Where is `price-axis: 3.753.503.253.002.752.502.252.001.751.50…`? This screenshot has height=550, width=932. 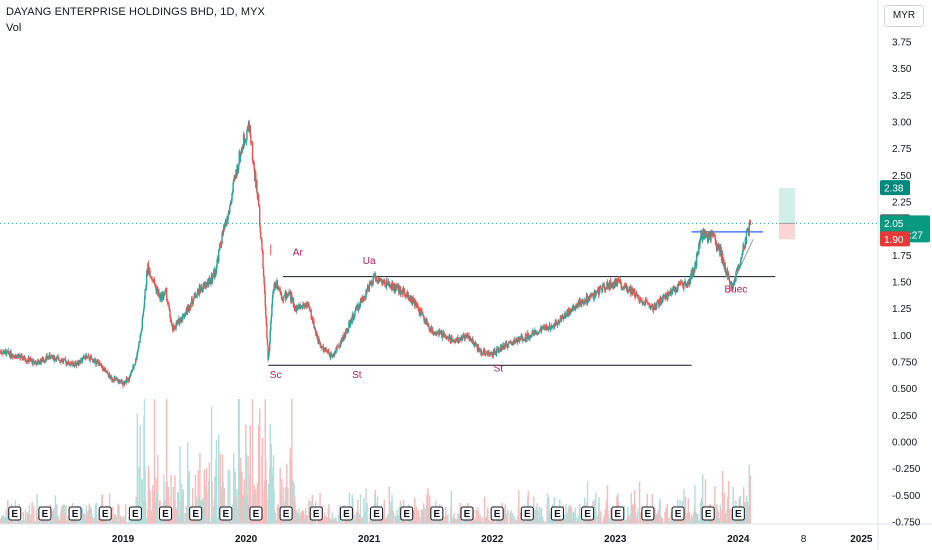 price-axis: 3.753.503.253.002.752.502.252.001.751.50… is located at coordinates (906, 283).